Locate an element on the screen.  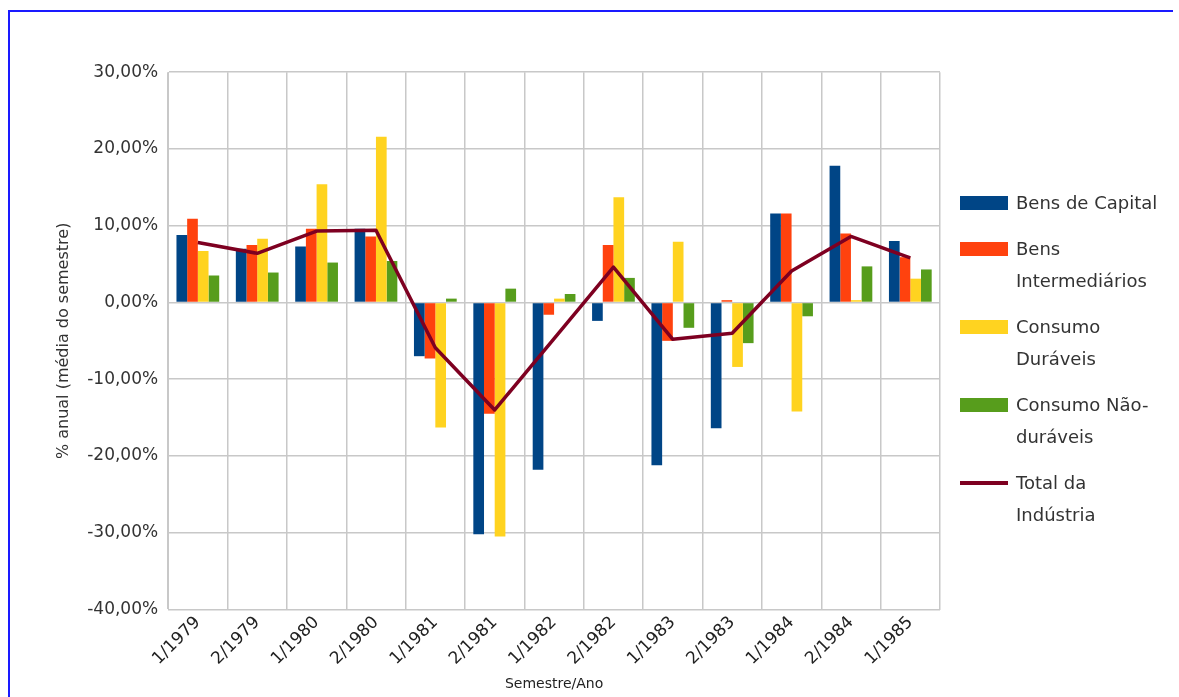
legend-label: Consumo Duráveis is located at coordinates (1059, 343).